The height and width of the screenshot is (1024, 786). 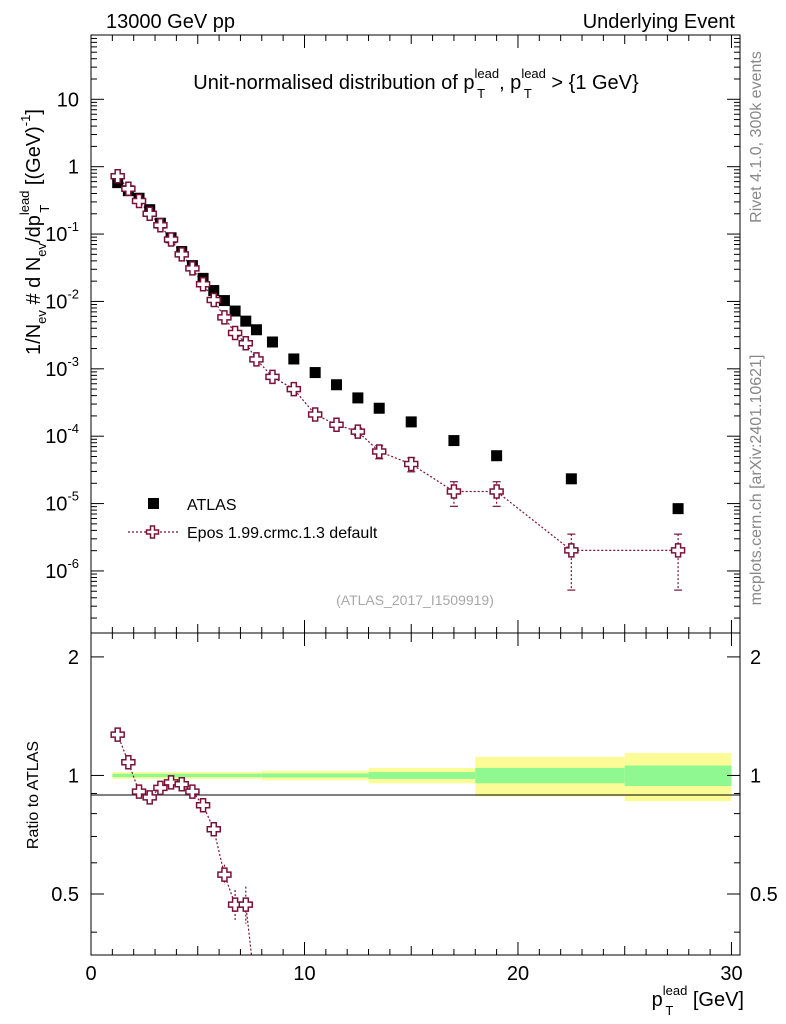 I want to click on rivet-credit: Rivet 4.1.0, 300k events, so click(x=756, y=137).